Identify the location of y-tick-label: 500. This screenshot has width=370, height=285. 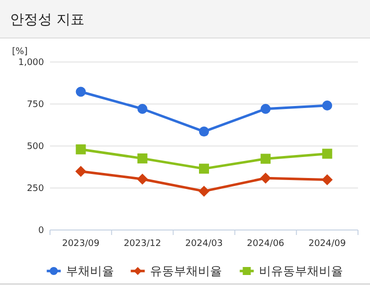
(35, 147).